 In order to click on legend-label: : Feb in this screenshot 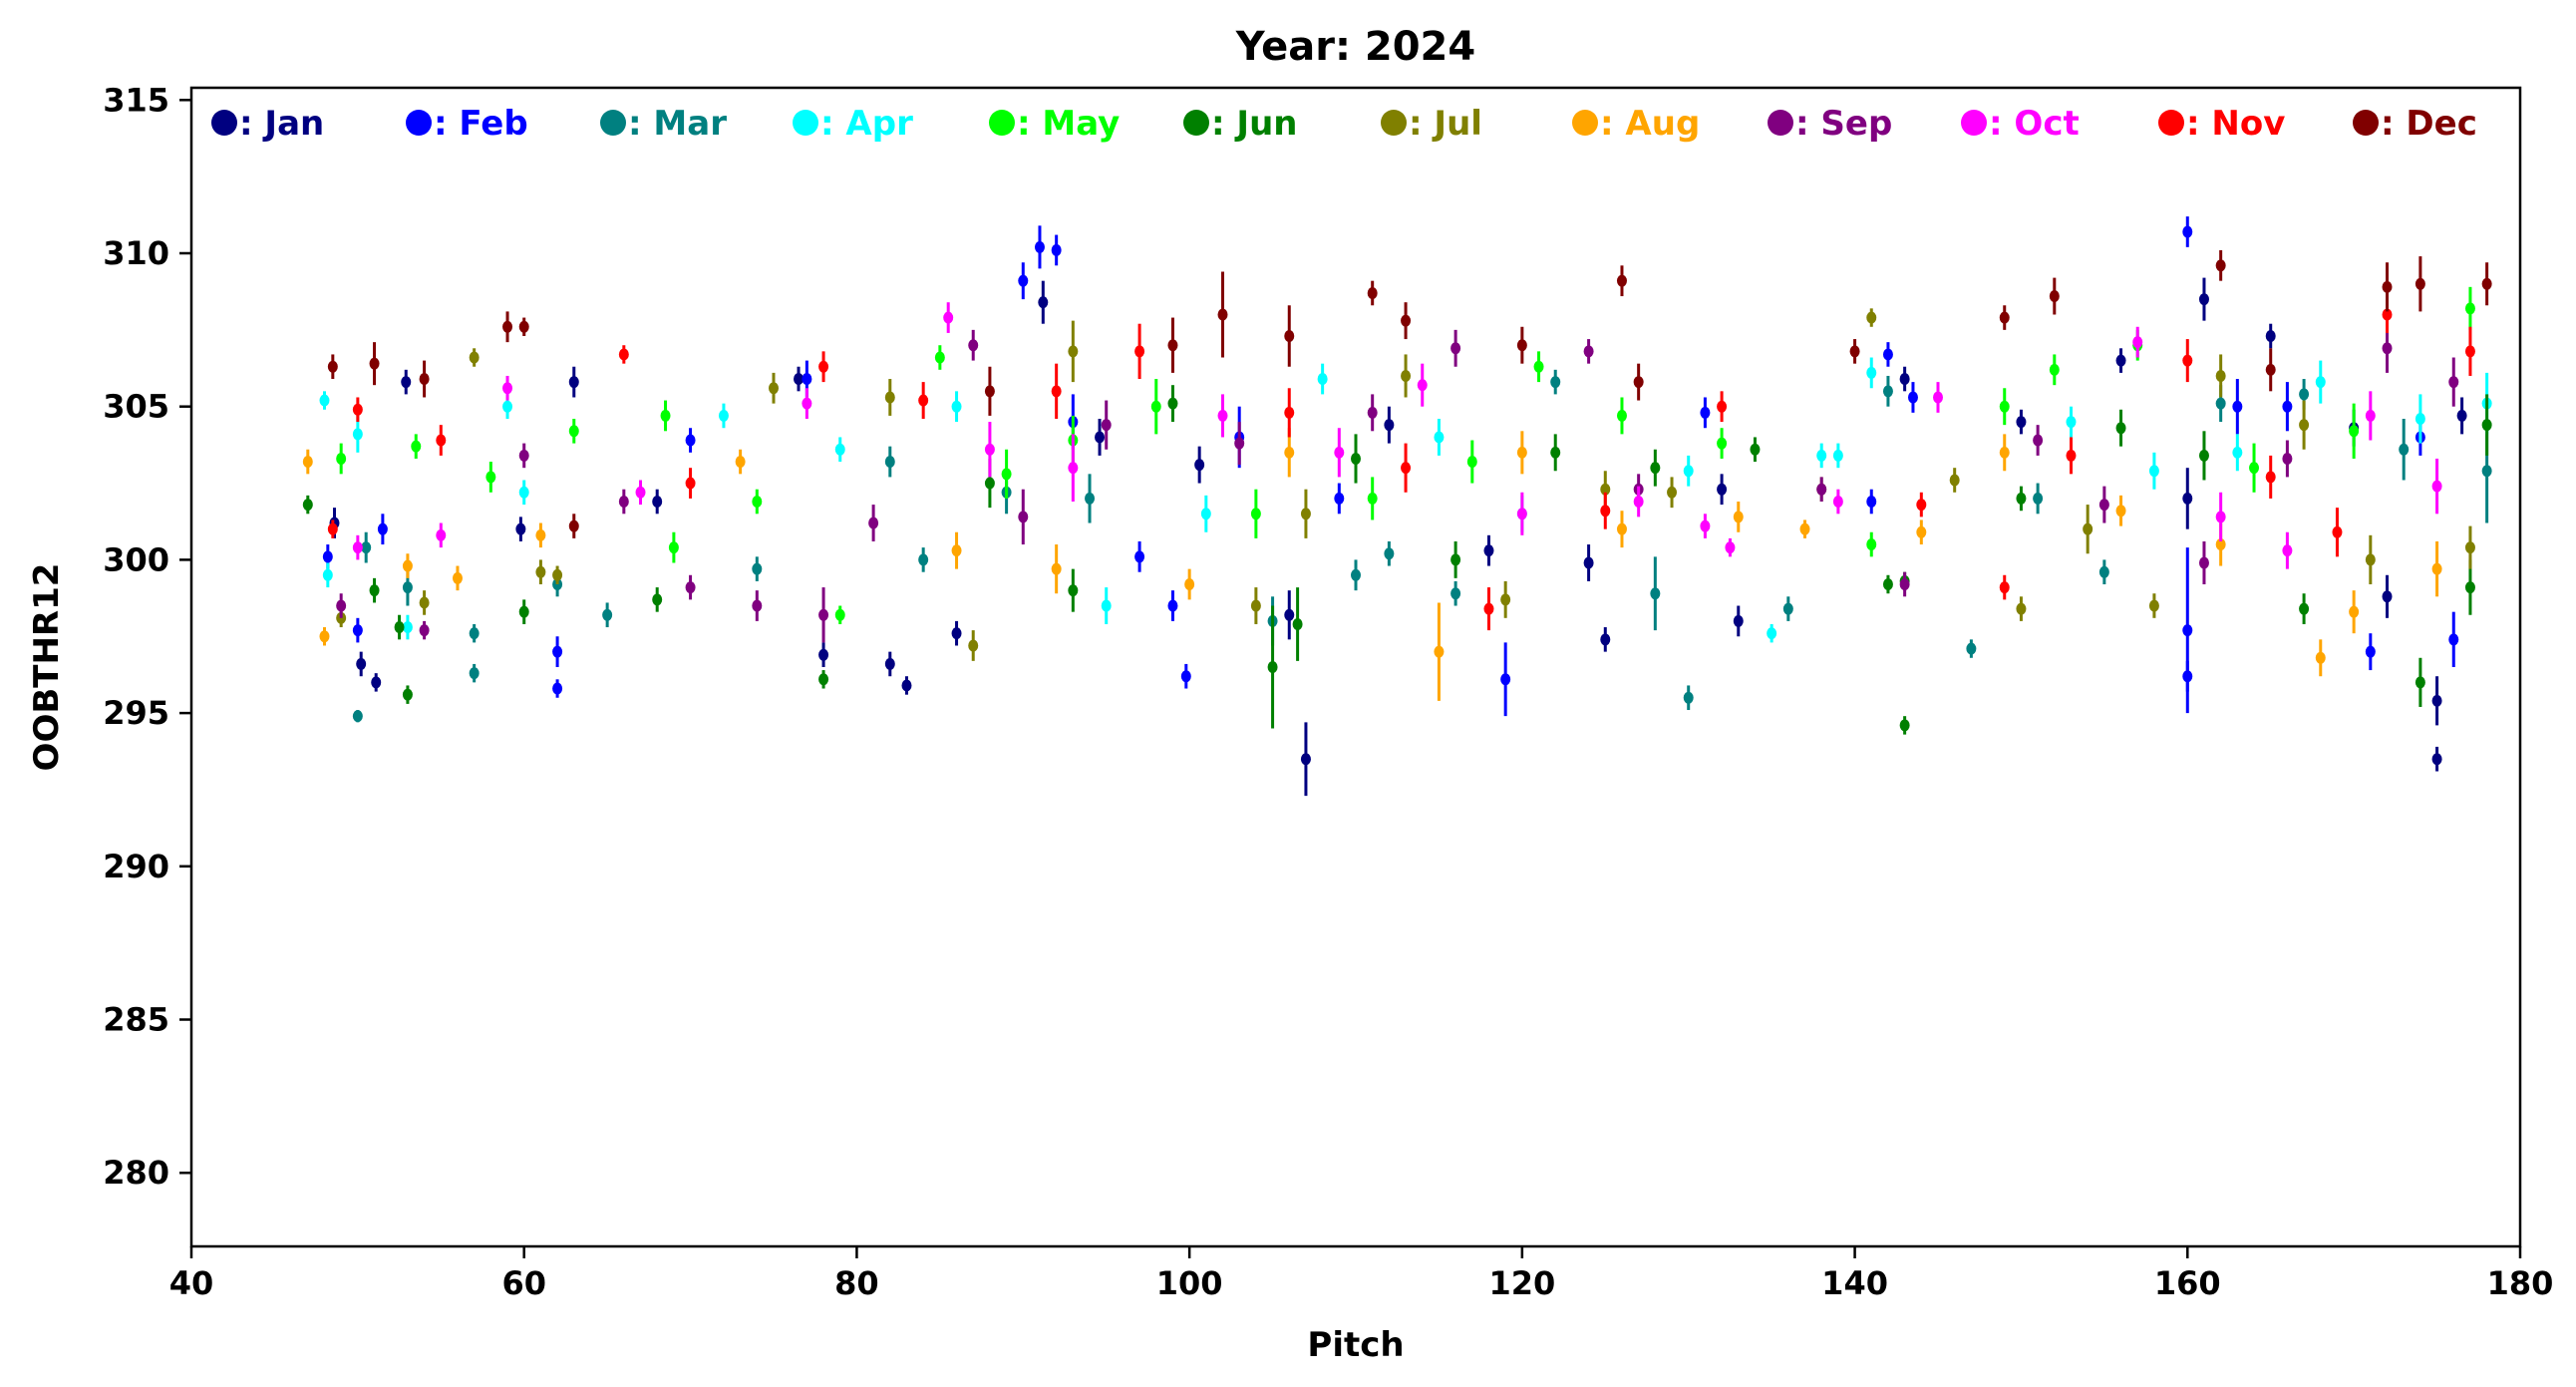, I will do `click(481, 124)`.